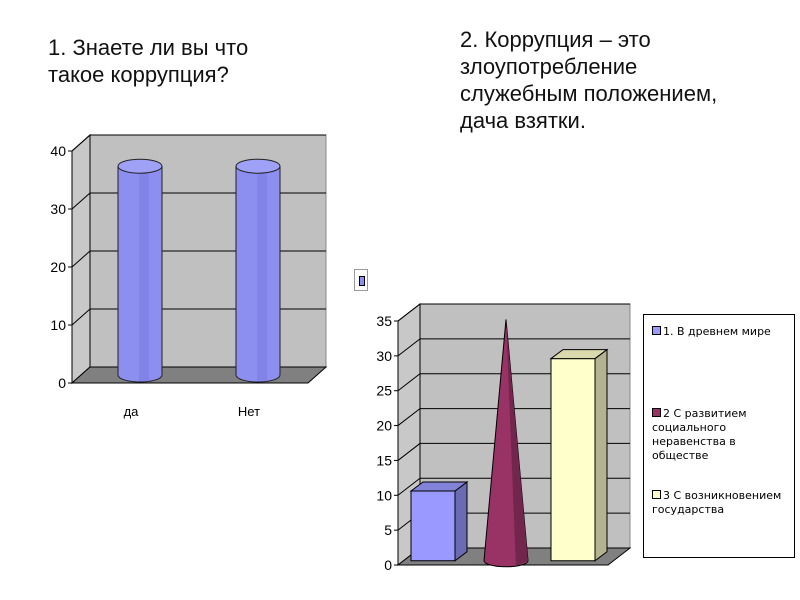 The height and width of the screenshot is (600, 800). What do you see at coordinates (384, 426) in the screenshot?
I see `chart2-y-tick-label: 20` at bounding box center [384, 426].